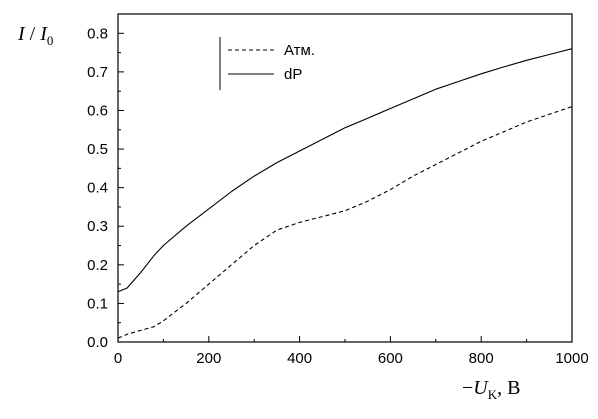 This screenshot has width=598, height=419. Describe the element at coordinates (491, 389) in the screenshot. I see `x-axis-title: −UK, B` at that location.